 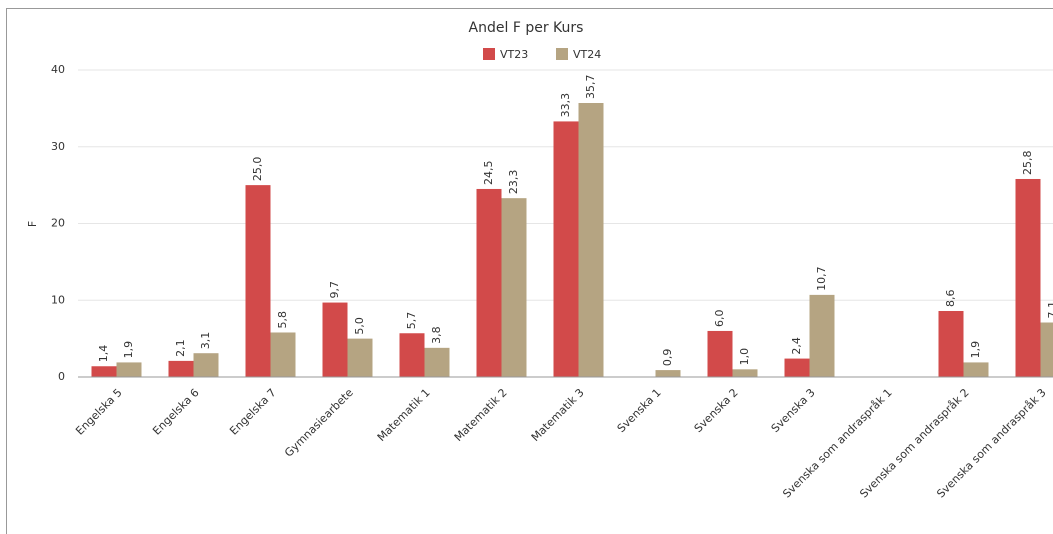 I want to click on legend-label: VT24, so click(x=587, y=54).